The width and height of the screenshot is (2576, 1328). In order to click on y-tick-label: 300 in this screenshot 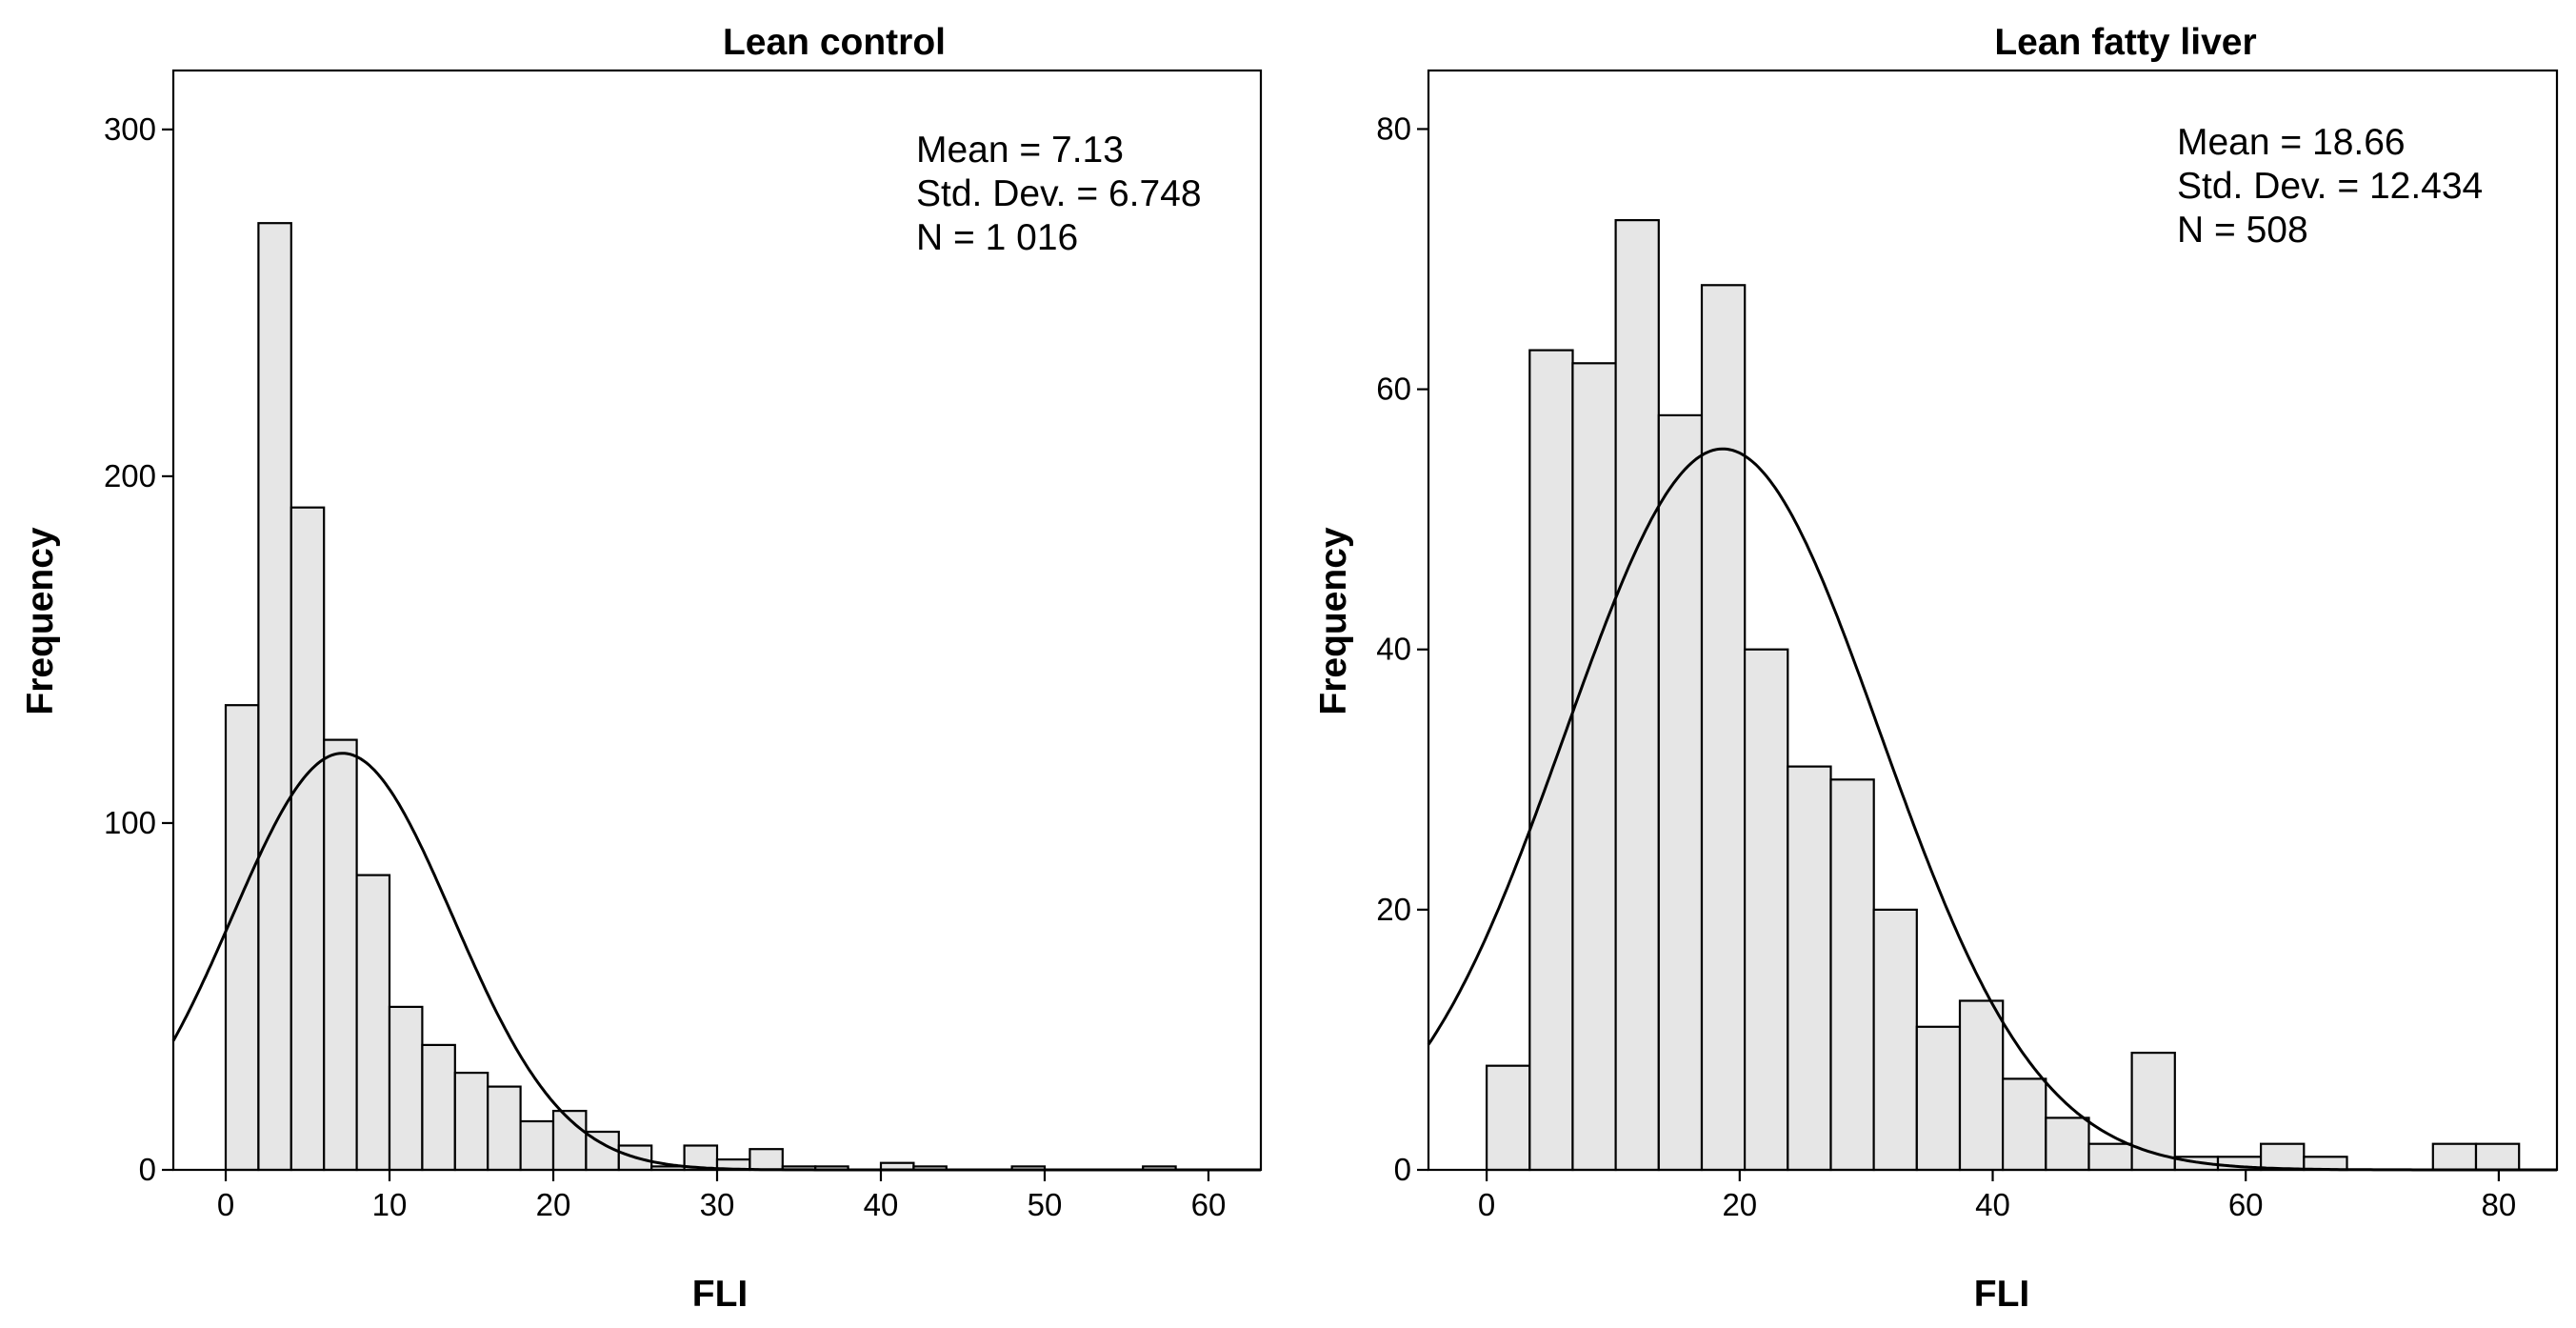, I will do `click(130, 129)`.